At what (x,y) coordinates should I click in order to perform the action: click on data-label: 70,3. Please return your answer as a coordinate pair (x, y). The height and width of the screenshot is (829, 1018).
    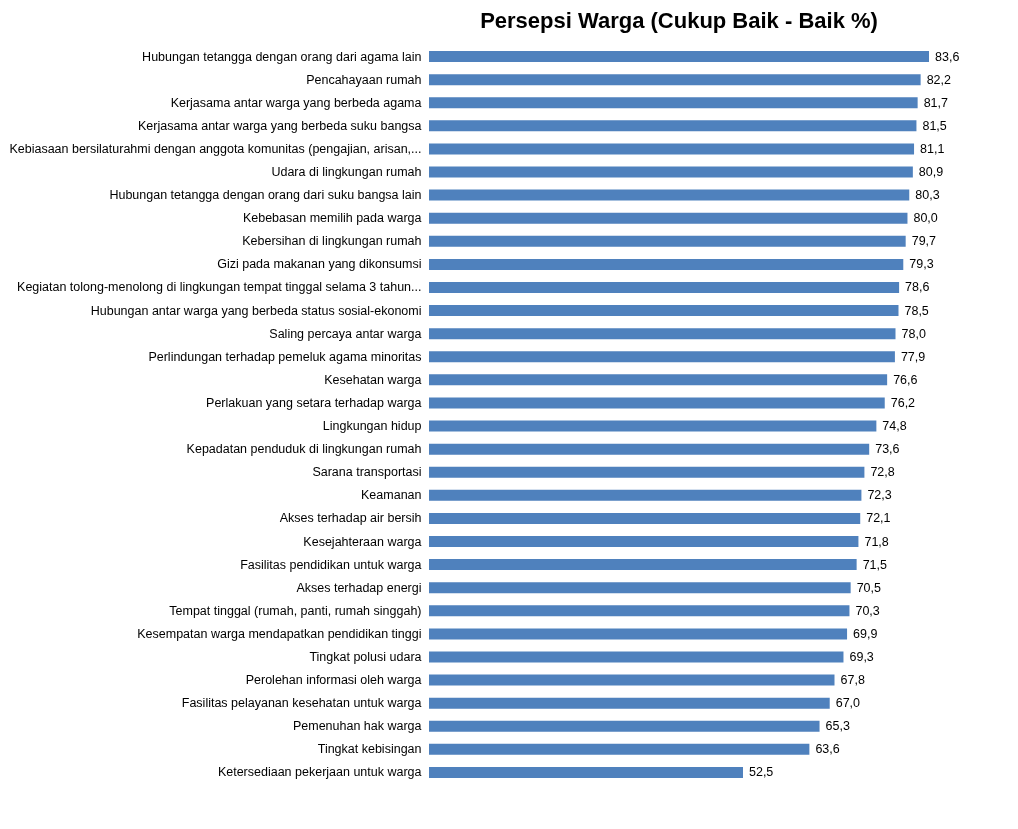
    Looking at the image, I should click on (867, 610).